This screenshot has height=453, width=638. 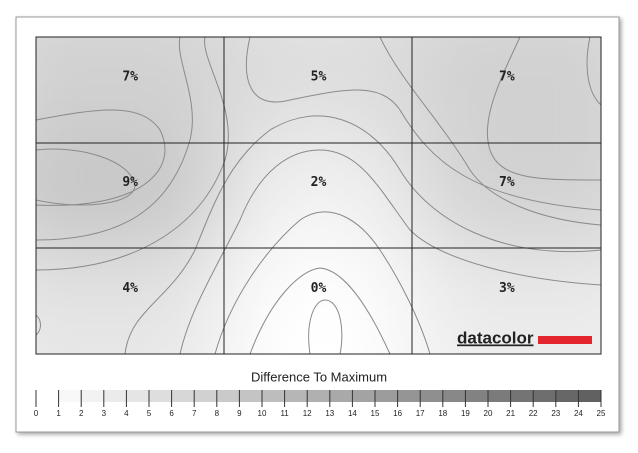 What do you see at coordinates (375, 413) in the screenshot?
I see `scale-tick-label: 15` at bounding box center [375, 413].